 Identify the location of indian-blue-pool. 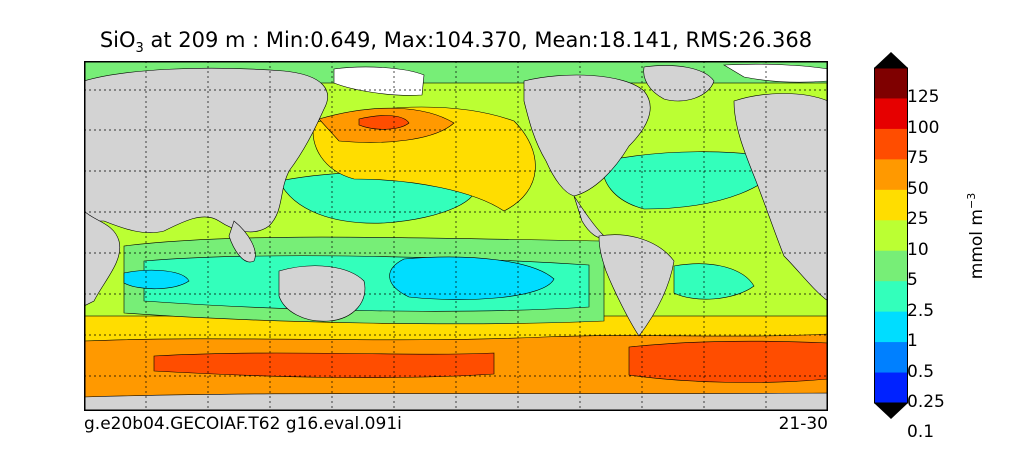
(156, 279).